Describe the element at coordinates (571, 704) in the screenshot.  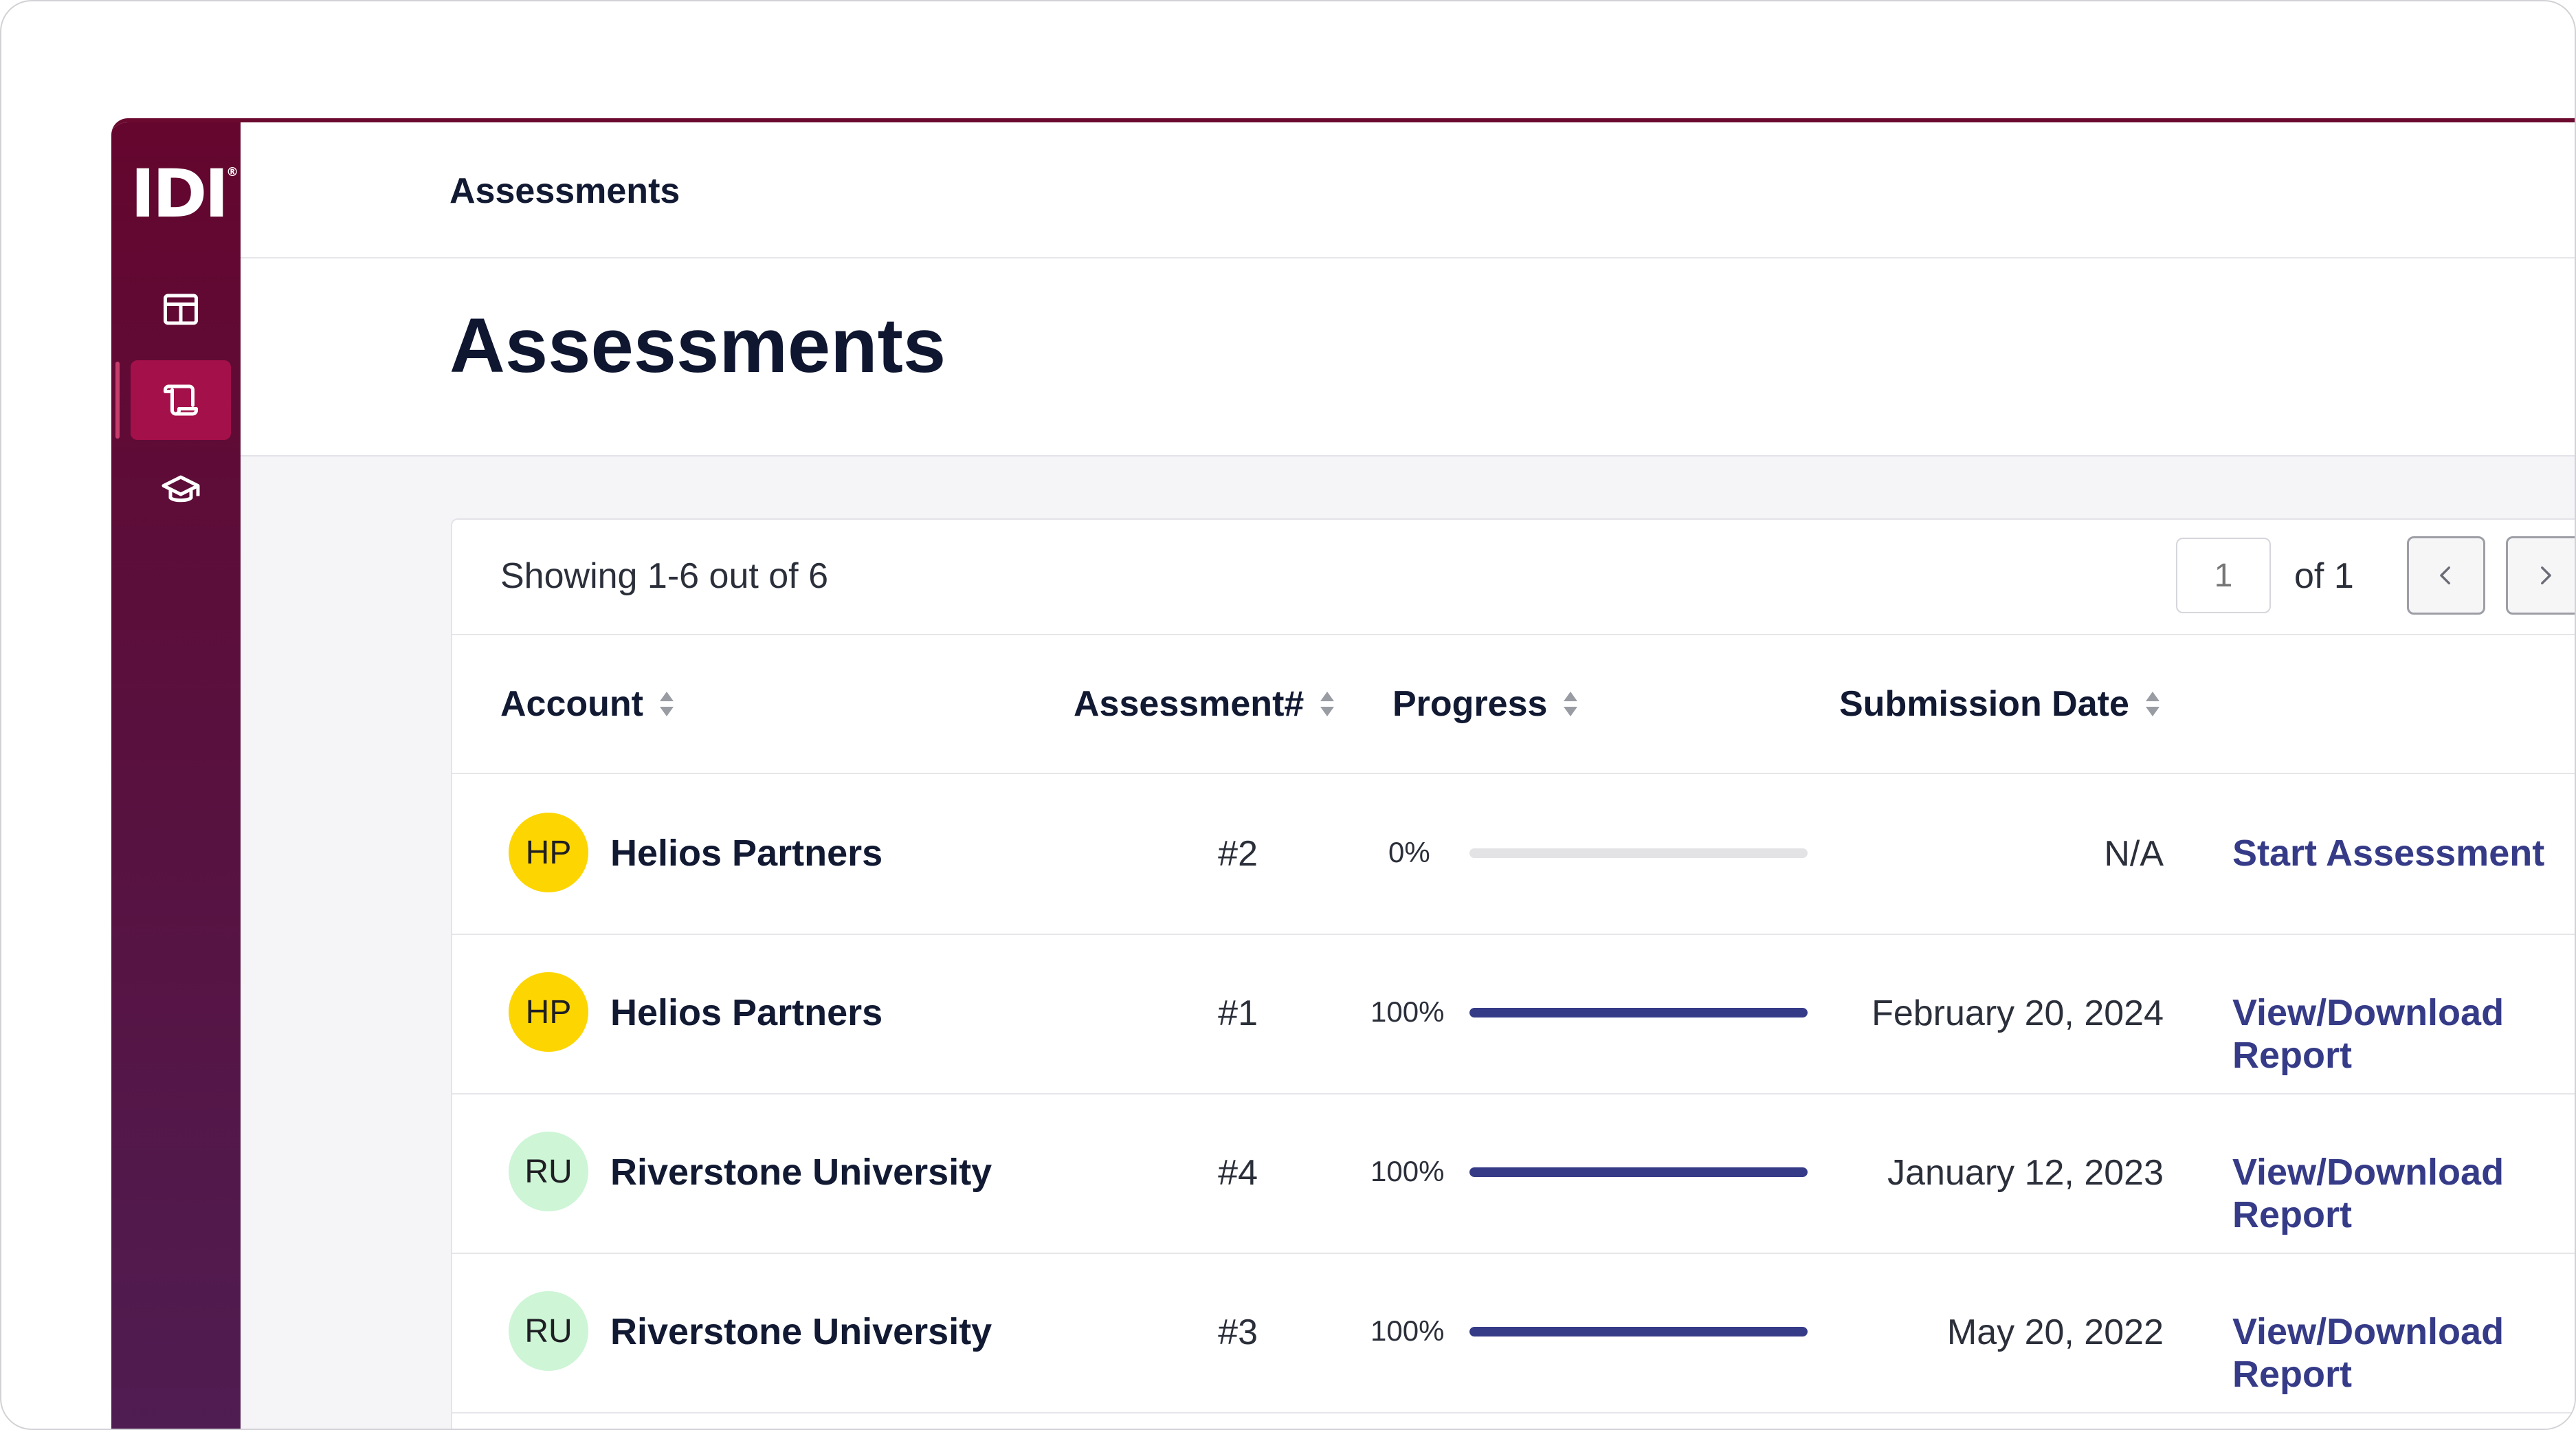
I see `column-header-label: Account` at that location.